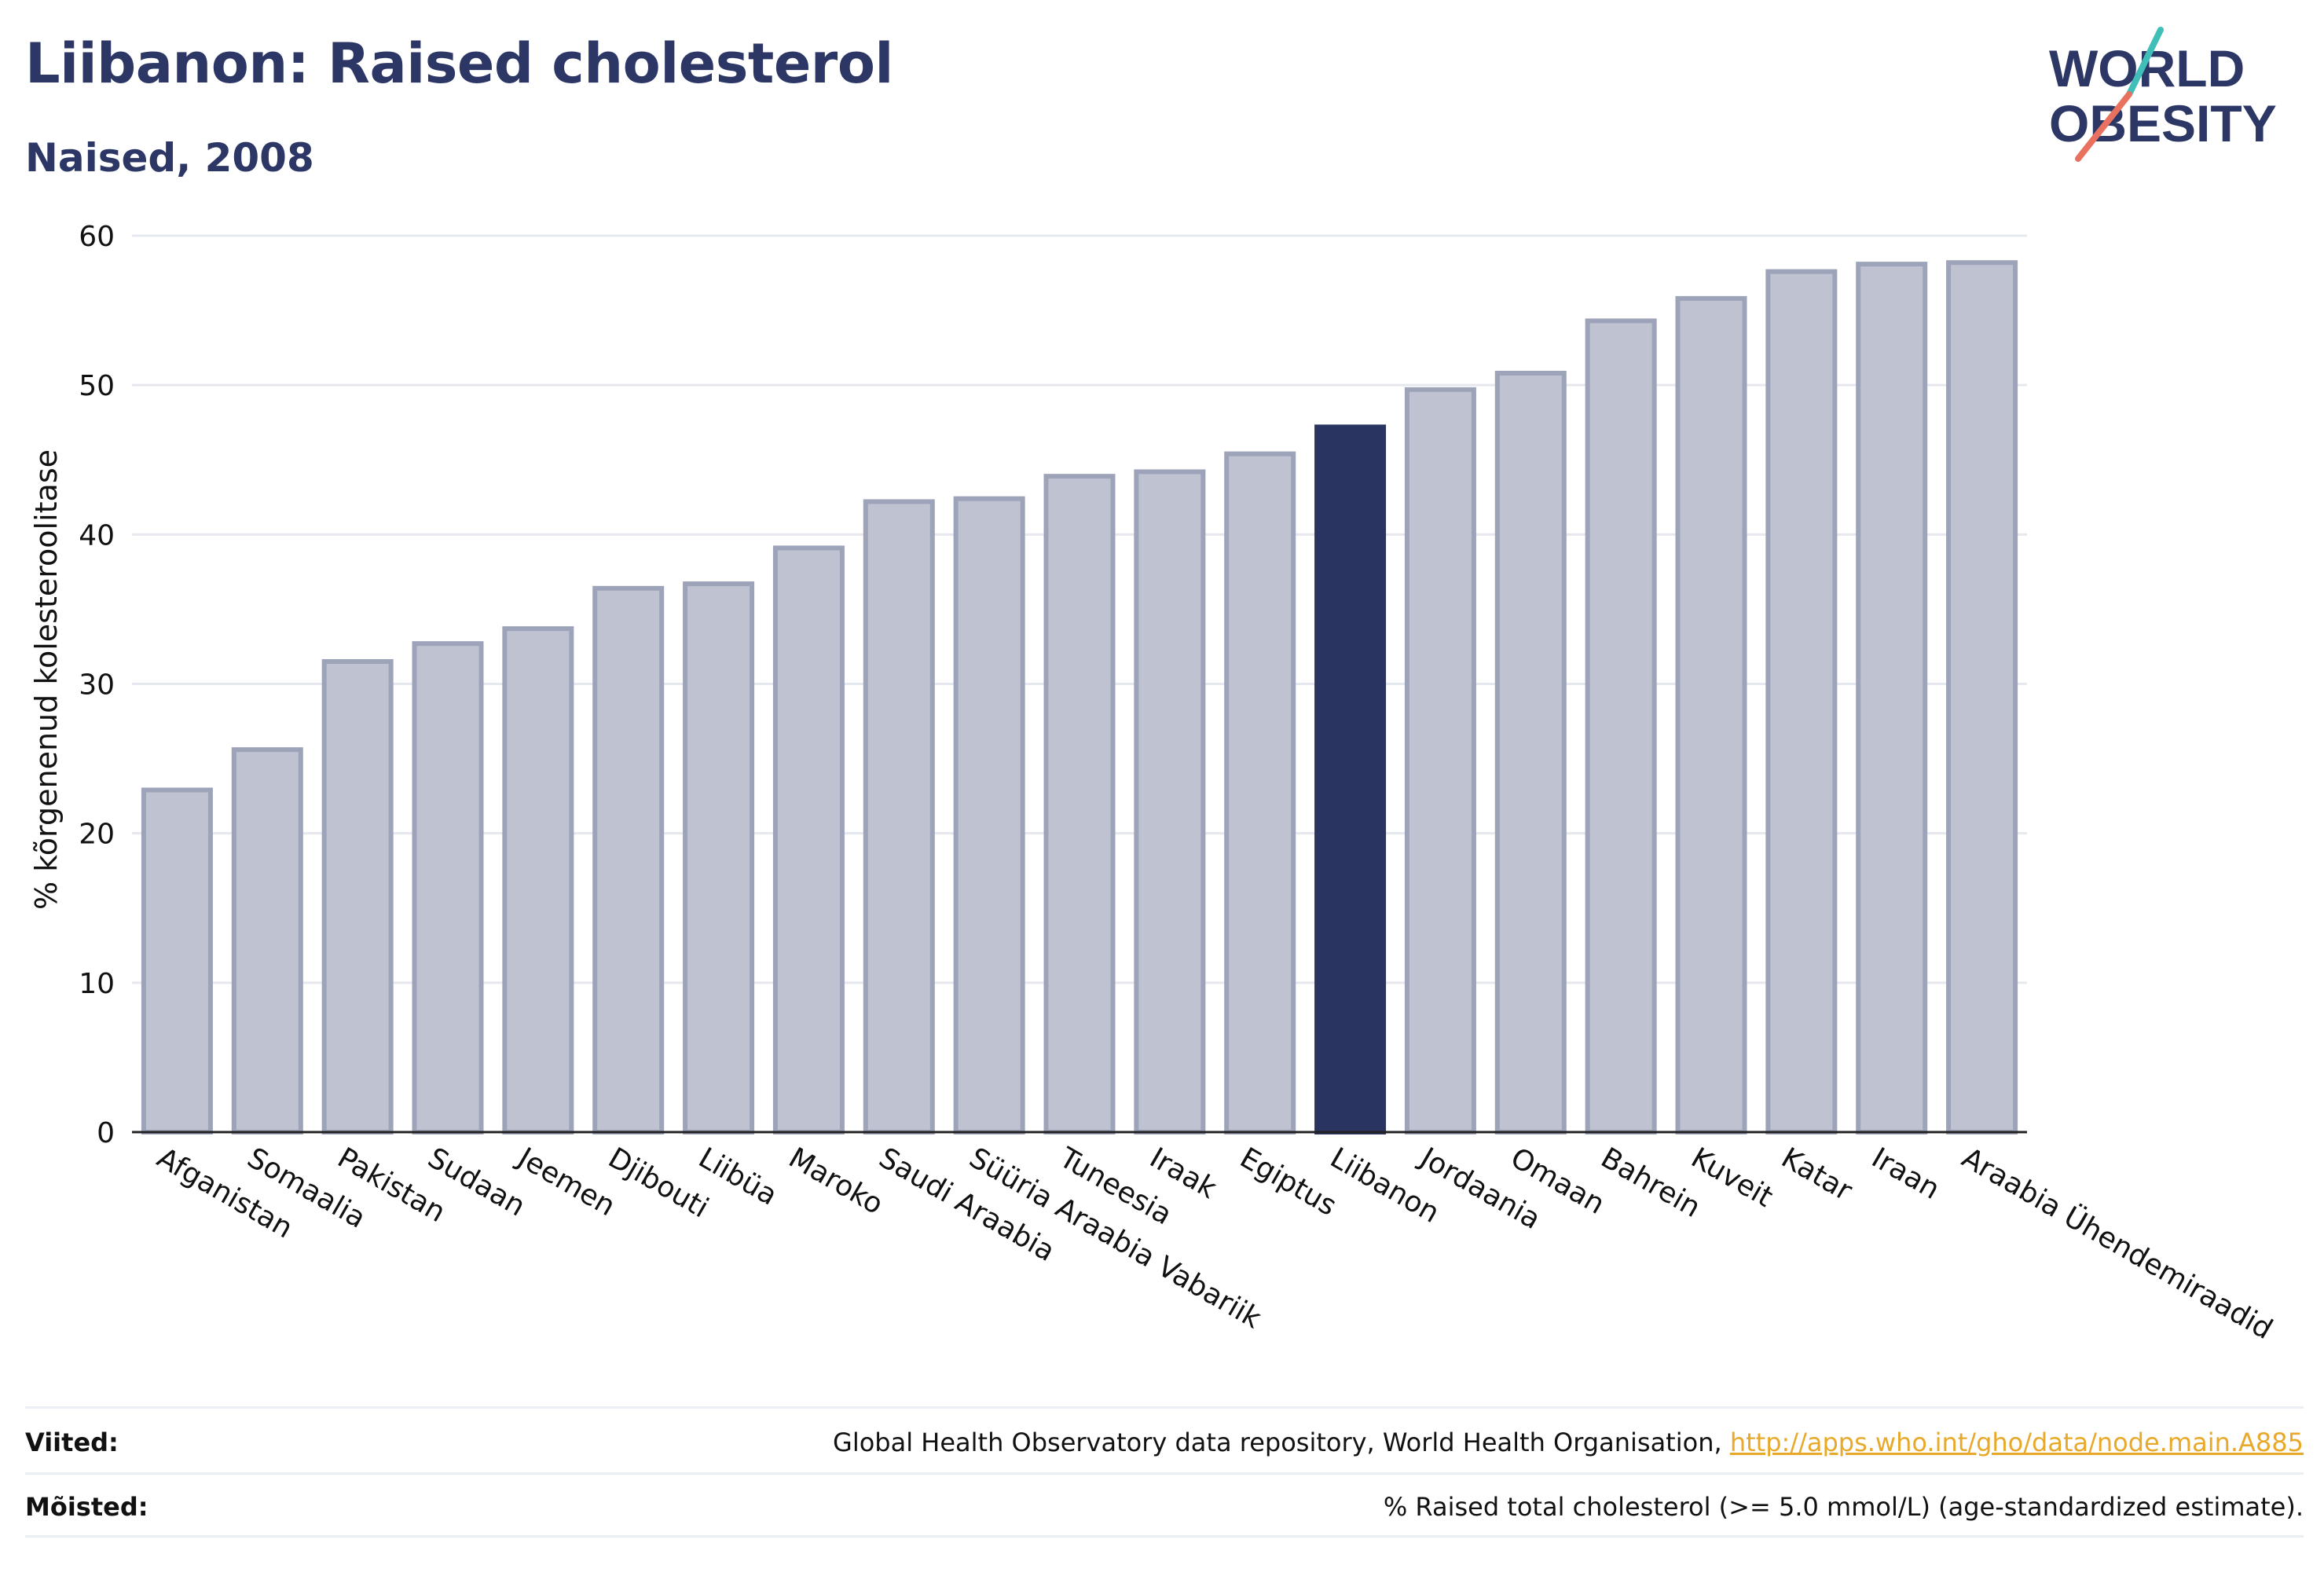  I want to click on y-axis-label: % kõrgenenud kolesteroolitase, so click(46, 679).